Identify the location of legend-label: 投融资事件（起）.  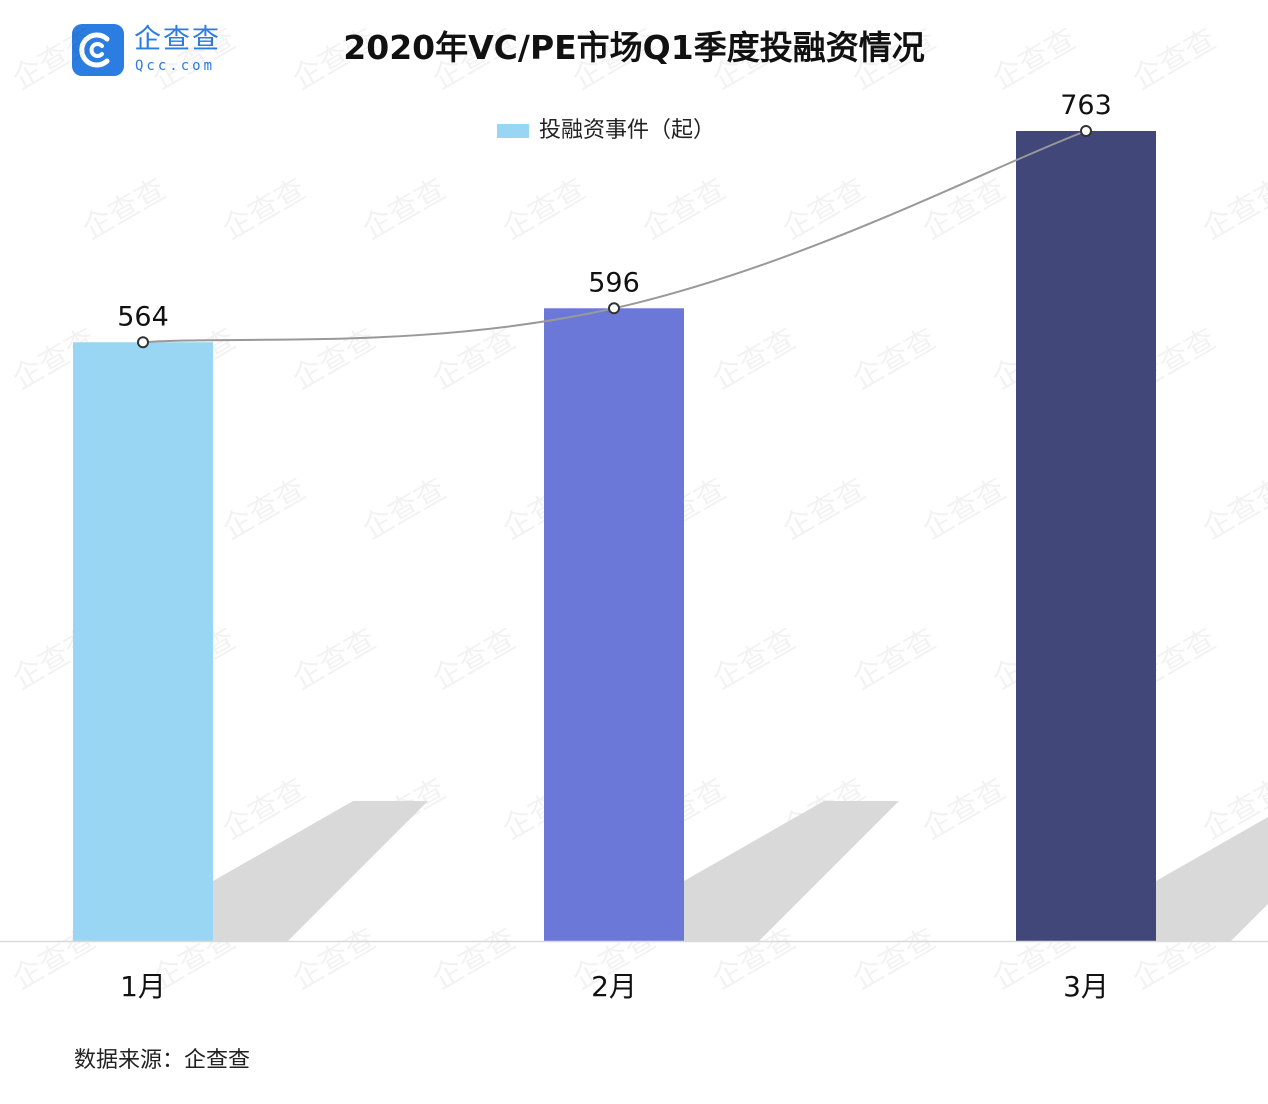
(627, 130).